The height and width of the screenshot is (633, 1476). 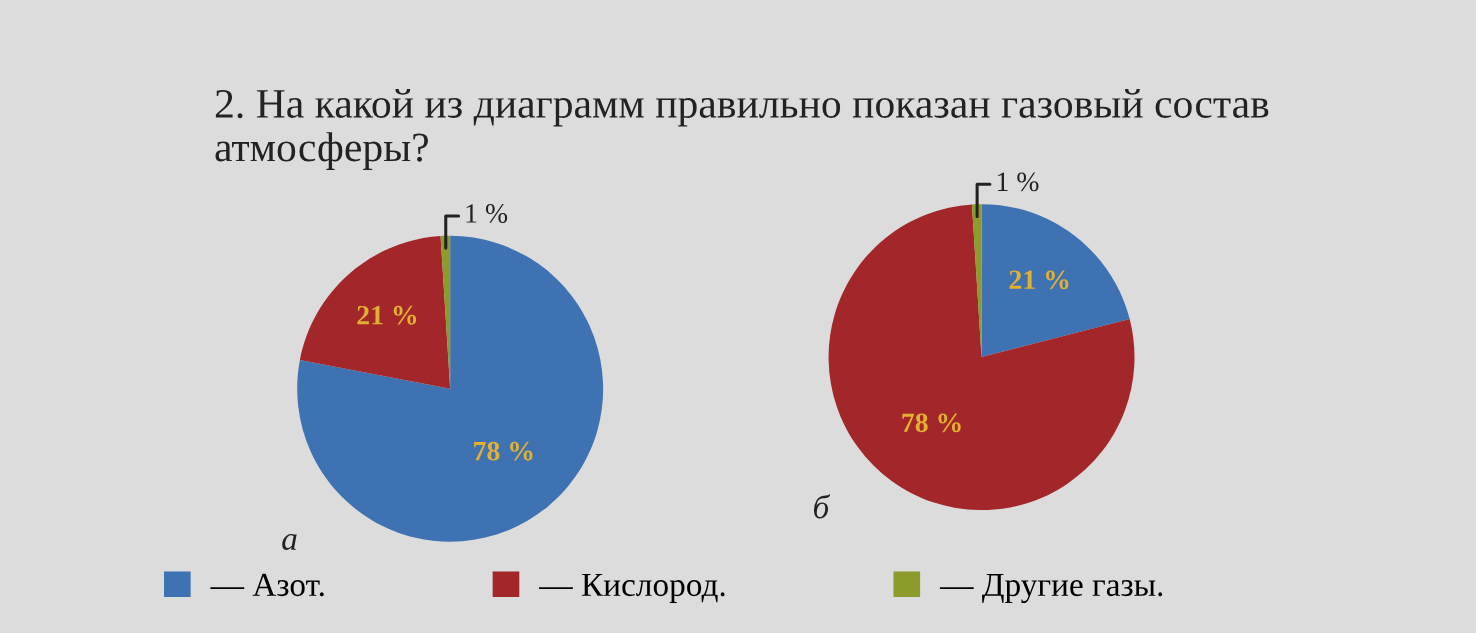 What do you see at coordinates (822, 506) in the screenshot?
I see `text: б` at bounding box center [822, 506].